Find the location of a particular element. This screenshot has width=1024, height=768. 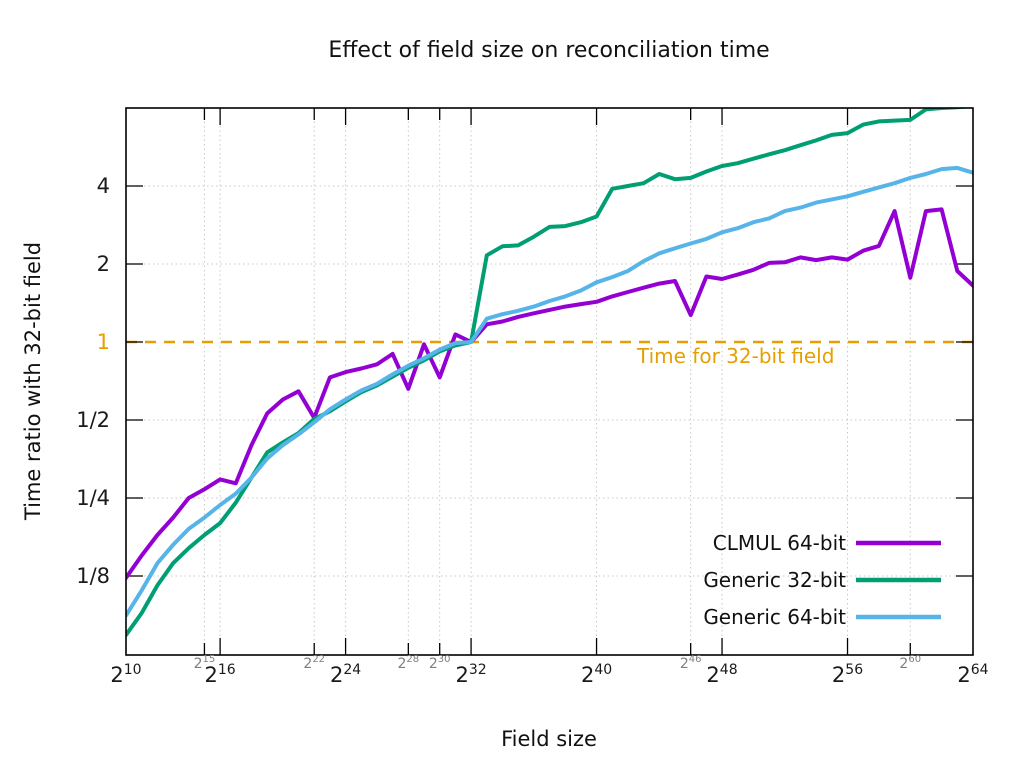

reference-line-label: Time for 32-bit field is located at coordinates (736, 356).